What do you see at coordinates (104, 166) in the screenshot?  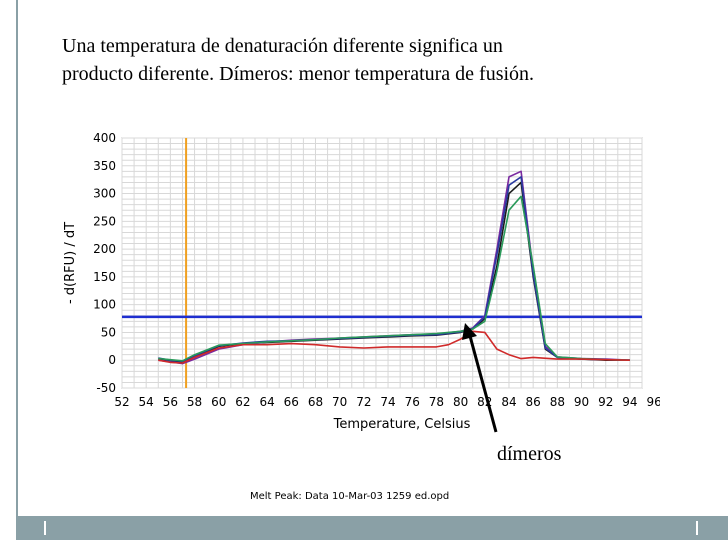 I see `y-tick-label: 350` at bounding box center [104, 166].